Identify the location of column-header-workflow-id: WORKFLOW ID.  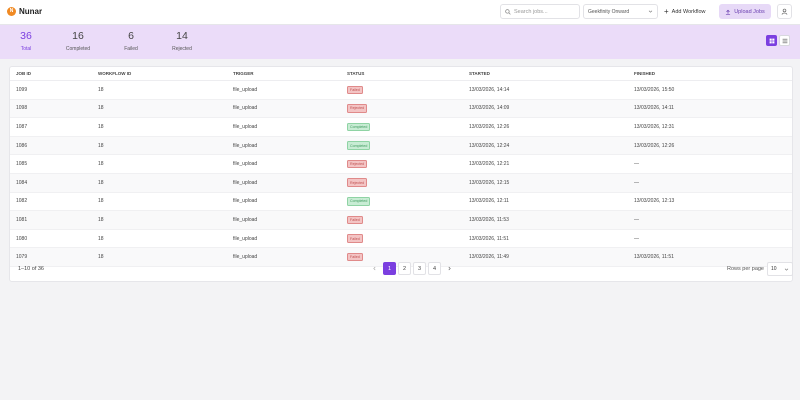
(165, 74).